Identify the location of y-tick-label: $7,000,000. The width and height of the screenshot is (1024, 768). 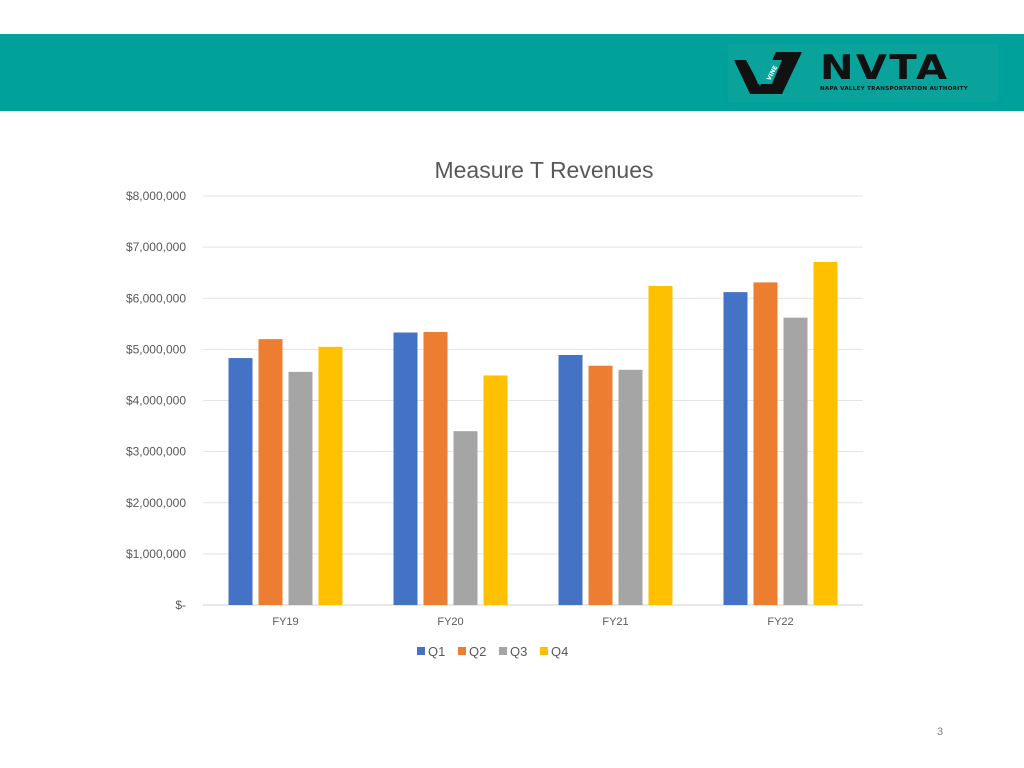
(156, 247).